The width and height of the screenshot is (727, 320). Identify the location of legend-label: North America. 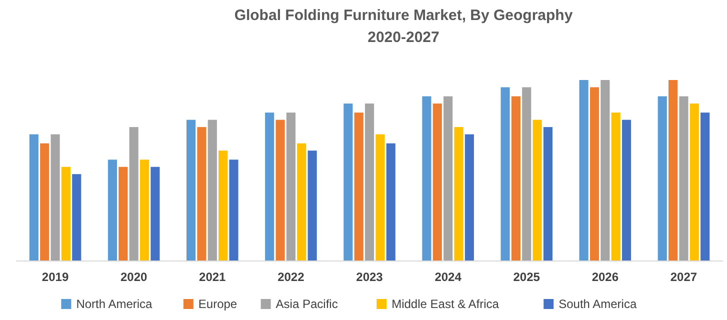
(114, 304).